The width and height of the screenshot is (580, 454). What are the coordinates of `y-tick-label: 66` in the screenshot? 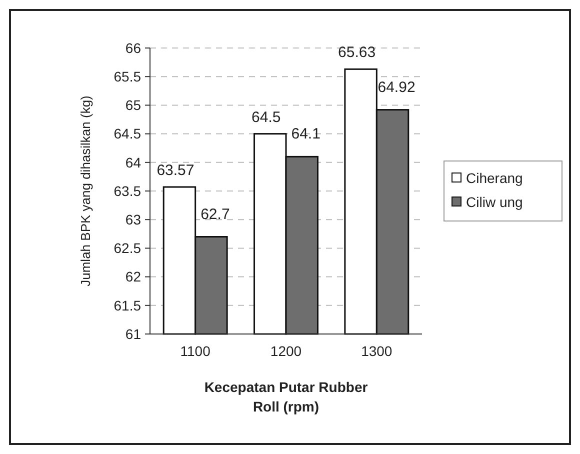 It's located at (133, 48).